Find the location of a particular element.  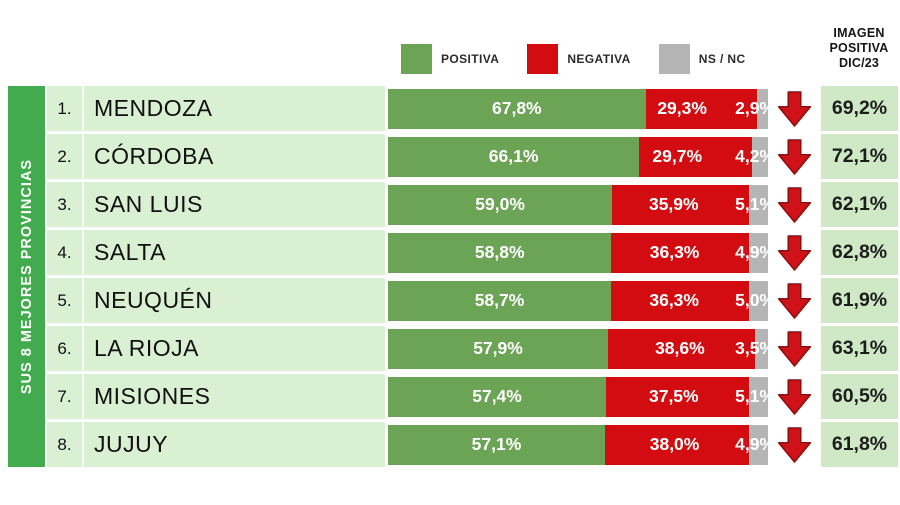

imagen-positiva-header: IMAGEN POSITIVA DIC/23 is located at coordinates (859, 48).